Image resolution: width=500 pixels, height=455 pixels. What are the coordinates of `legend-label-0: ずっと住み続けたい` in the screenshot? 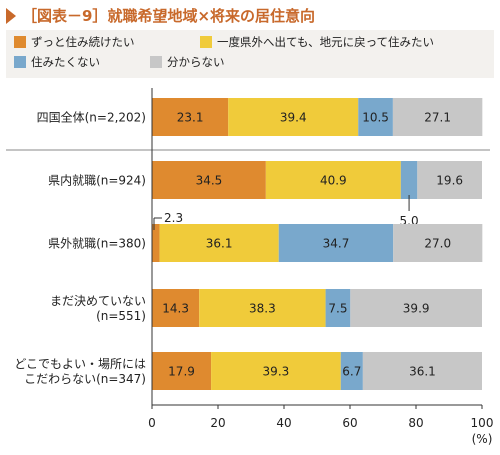 It's located at (83, 42).